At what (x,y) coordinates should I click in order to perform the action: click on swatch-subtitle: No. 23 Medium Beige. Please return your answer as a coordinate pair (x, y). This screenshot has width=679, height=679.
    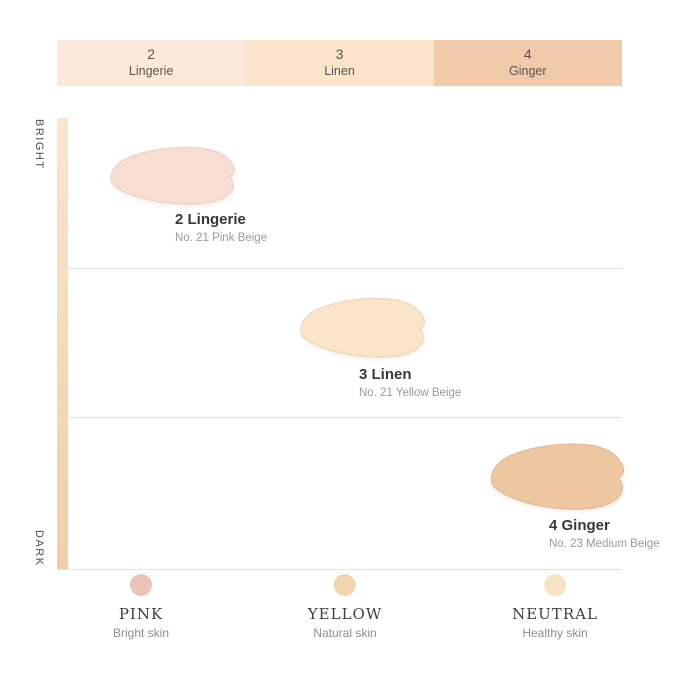
    Looking at the image, I should click on (604, 544).